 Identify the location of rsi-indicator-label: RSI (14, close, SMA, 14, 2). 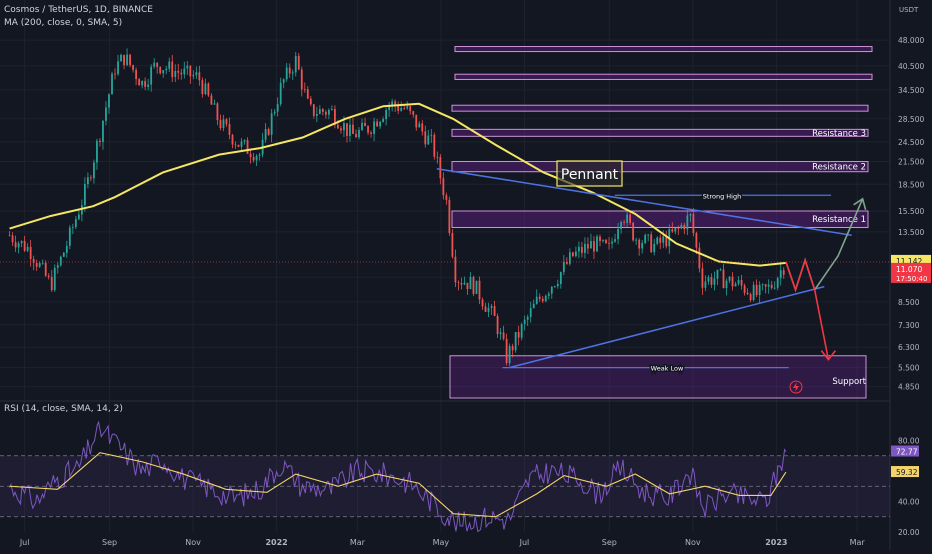
(63, 409).